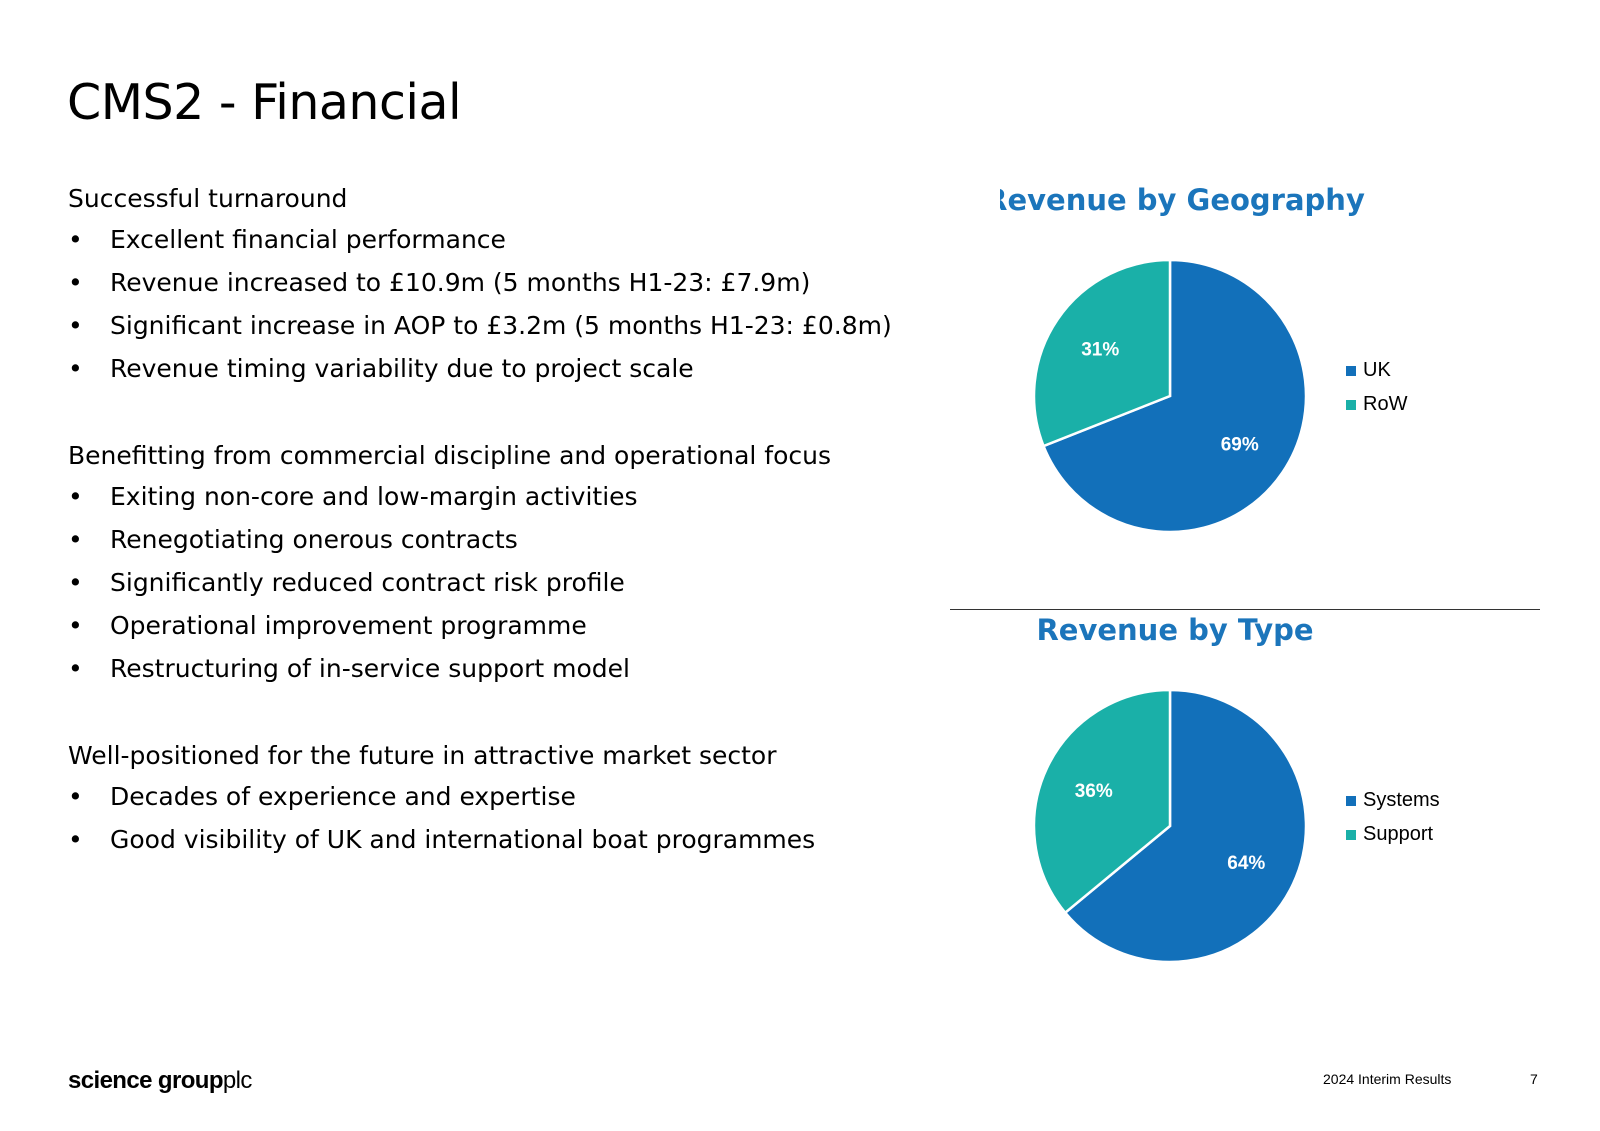  What do you see at coordinates (1387, 1079) in the screenshot?
I see `footer-label: 2024 Interim Results` at bounding box center [1387, 1079].